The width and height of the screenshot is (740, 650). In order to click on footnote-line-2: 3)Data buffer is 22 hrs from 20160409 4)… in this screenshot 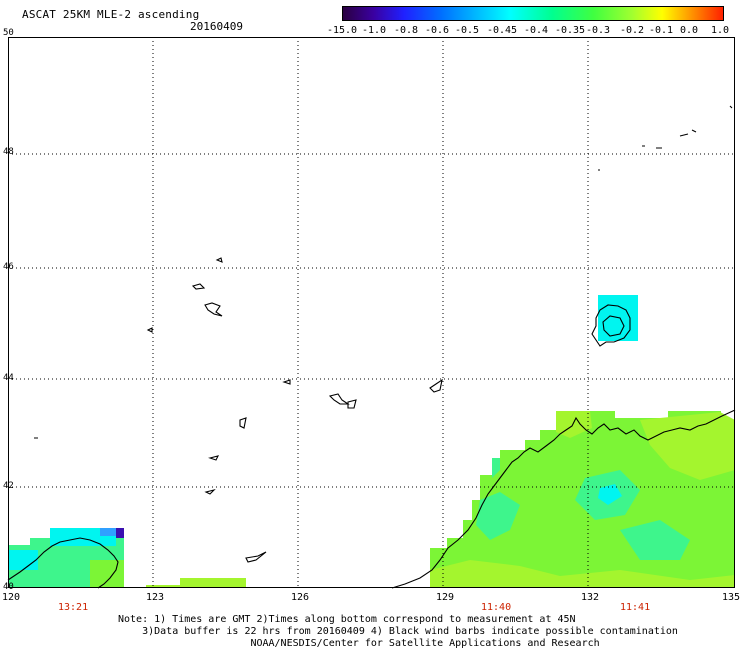, I will do `click(410, 631)`.